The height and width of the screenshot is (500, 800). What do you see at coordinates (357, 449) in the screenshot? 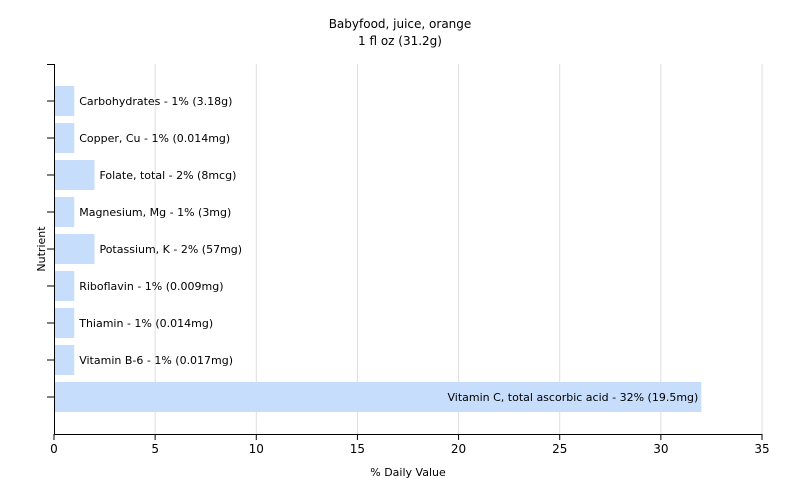
I see `x-tick-label: 15` at bounding box center [357, 449].